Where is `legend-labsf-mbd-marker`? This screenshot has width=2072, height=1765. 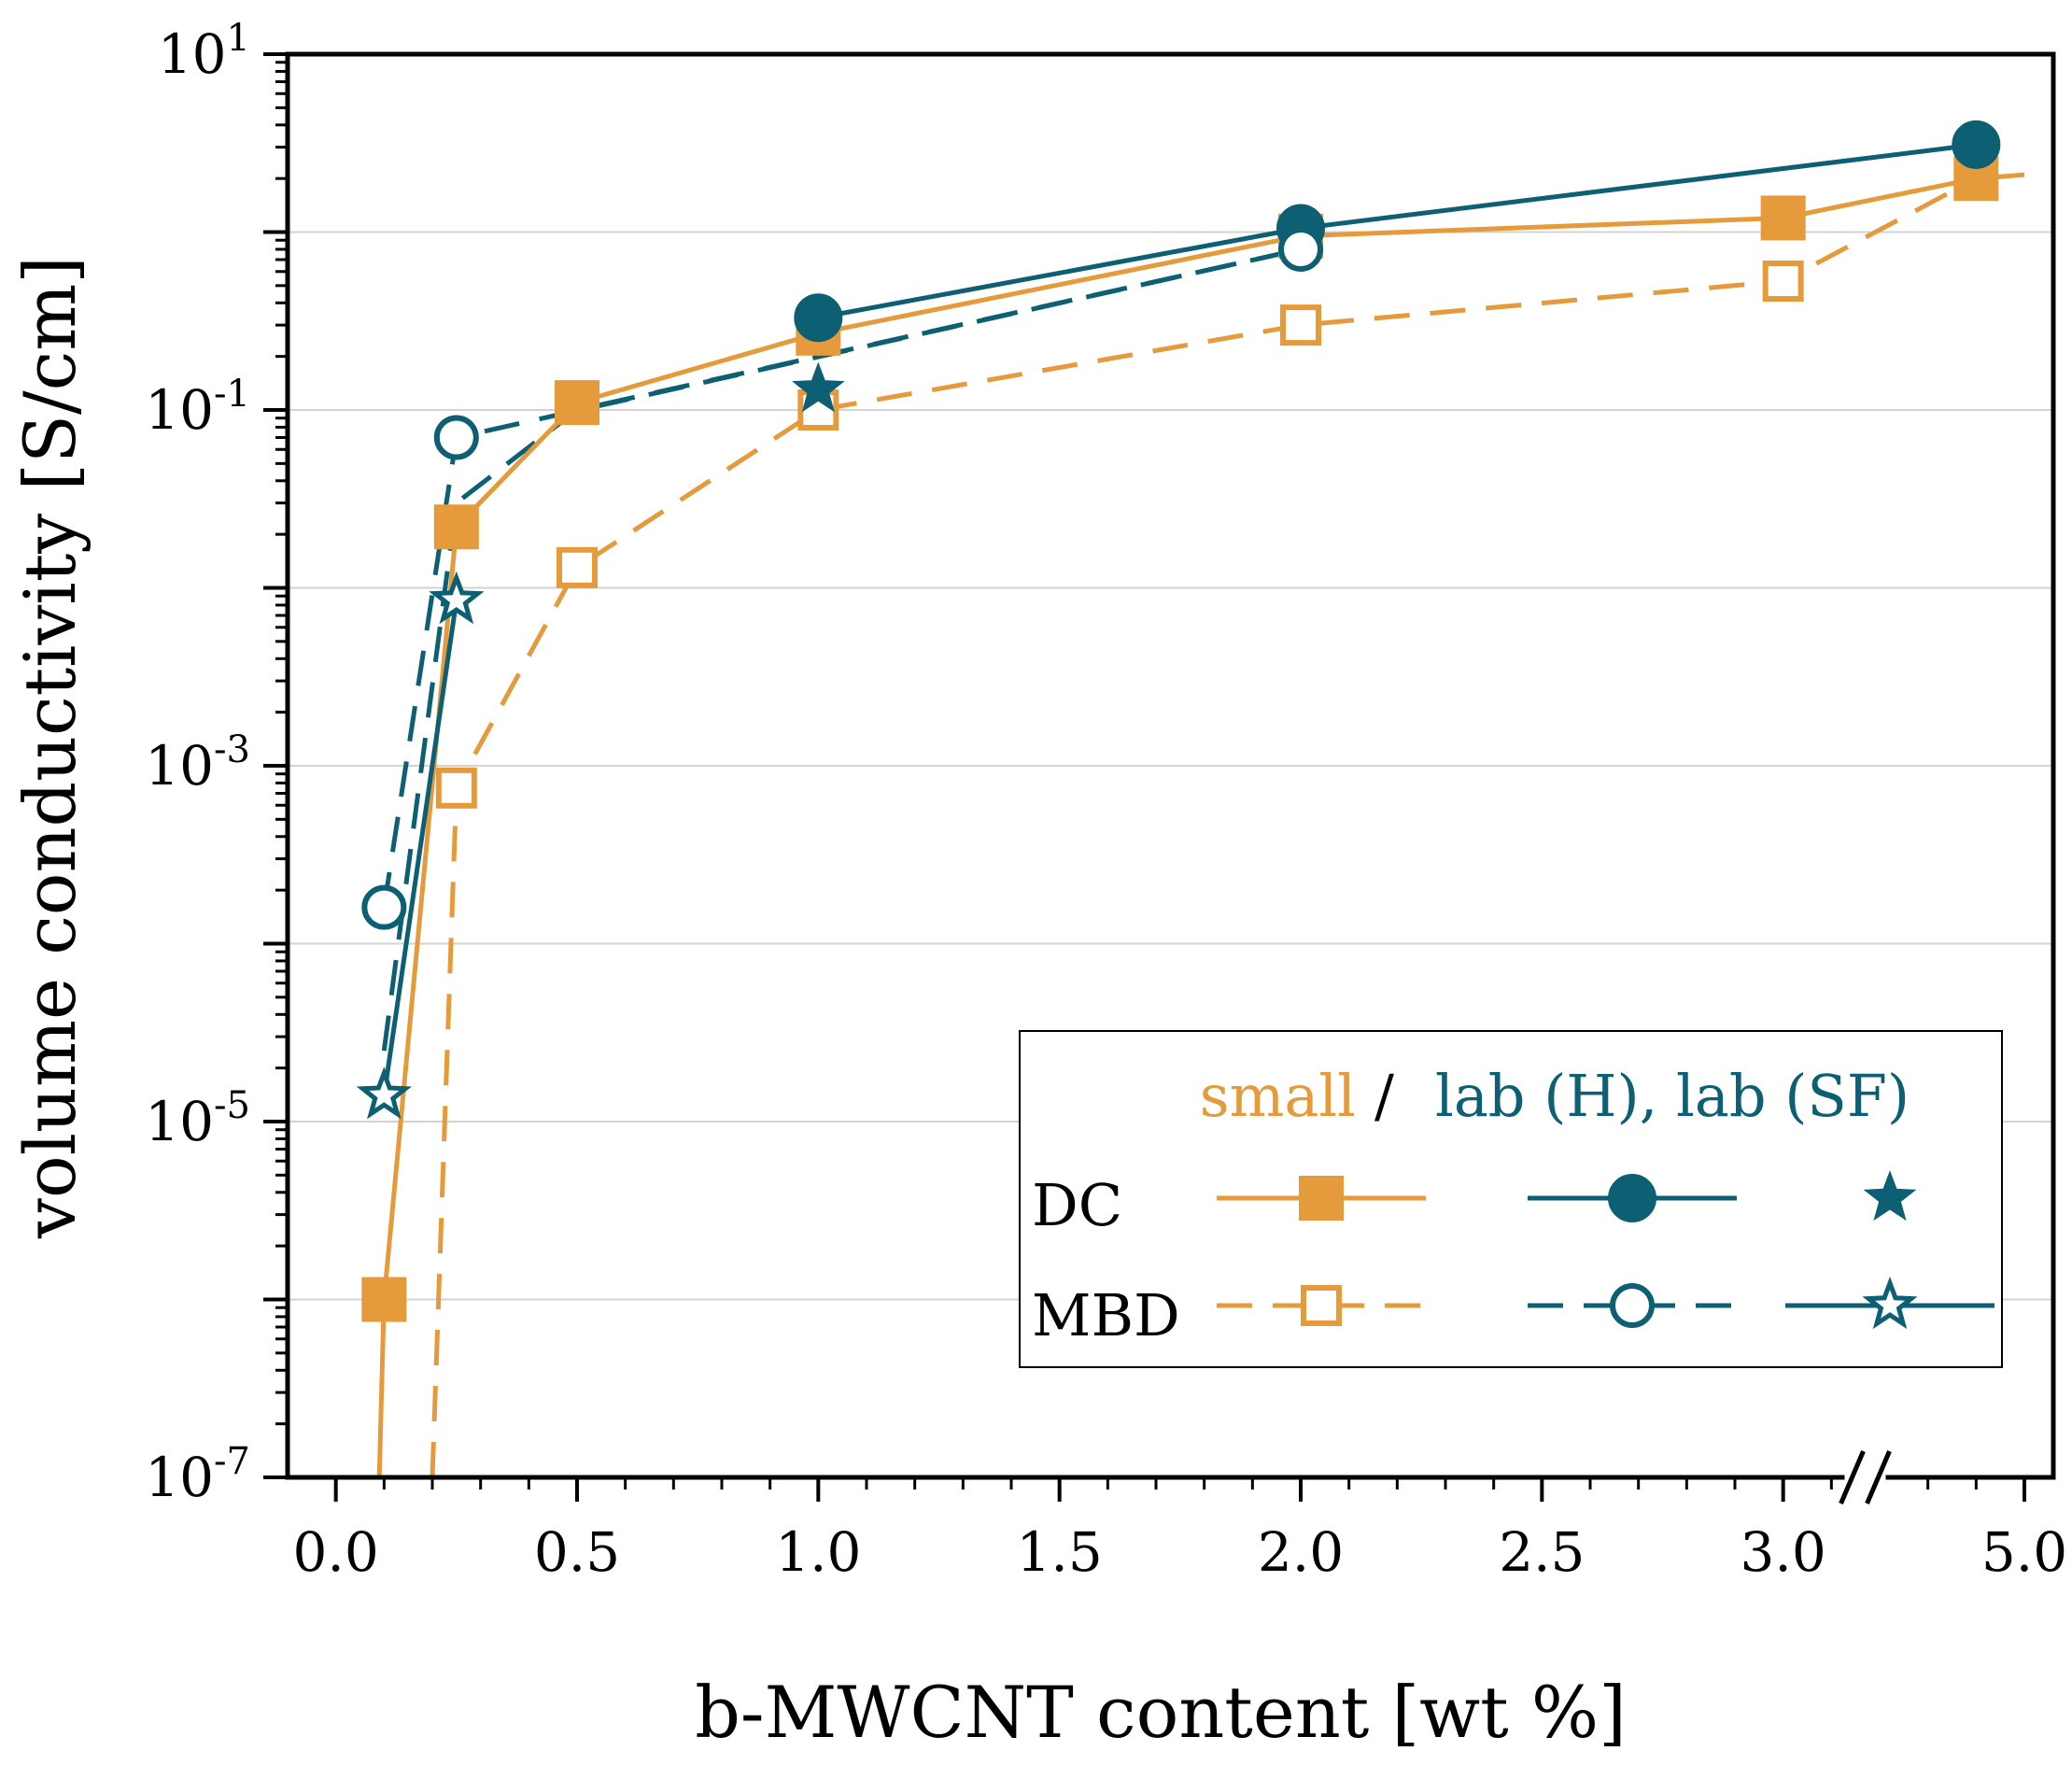 legend-labsf-mbd-marker is located at coordinates (1890, 1303).